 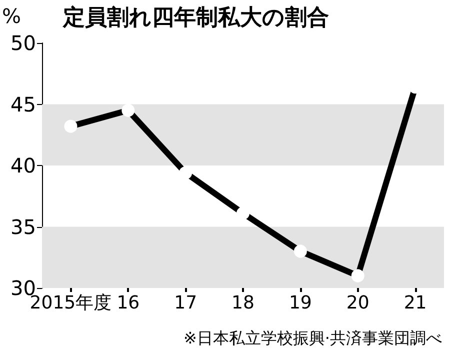 I want to click on x-tick-label: 20, so click(x=358, y=303).